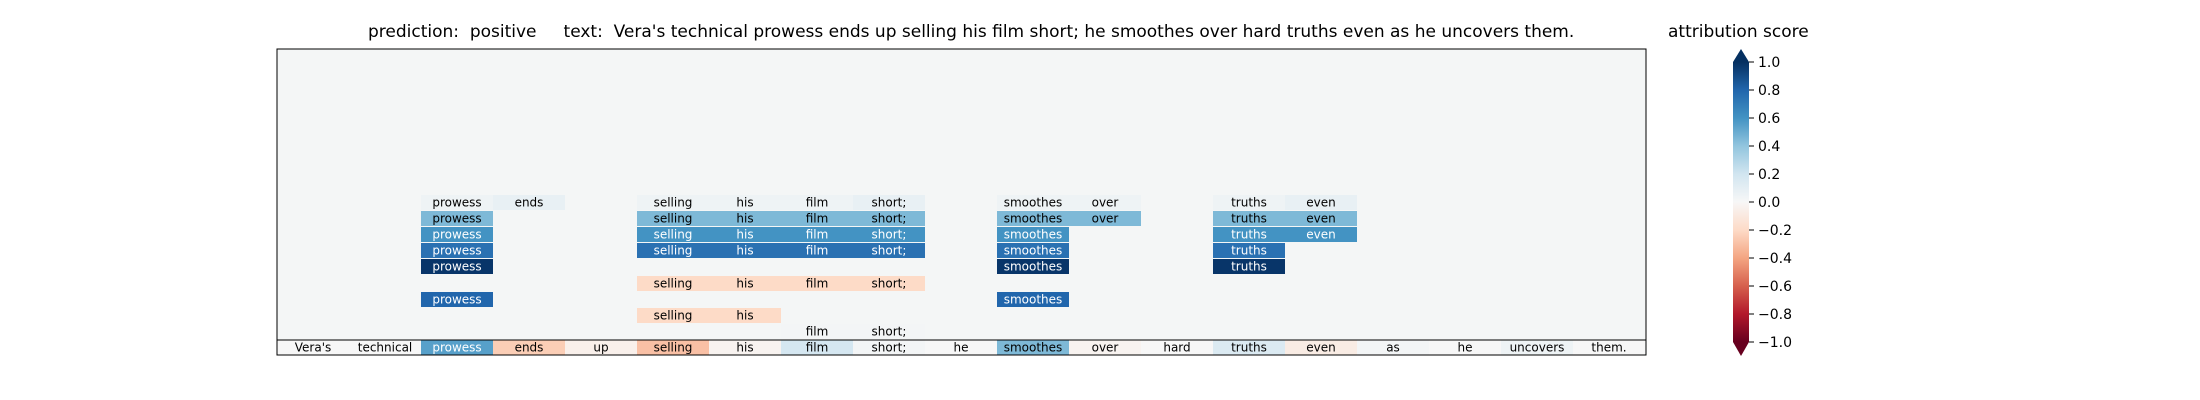 This screenshot has height=400, width=2200. What do you see at coordinates (1741, 202) in the screenshot?
I see `colorbar-bar` at bounding box center [1741, 202].